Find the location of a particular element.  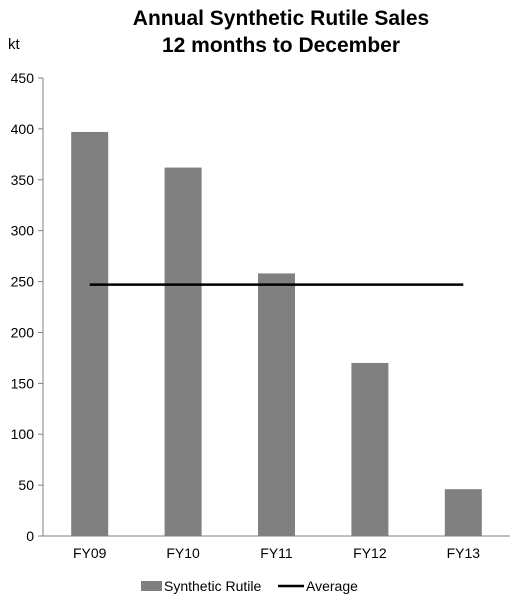

y-axis-label: kt is located at coordinates (14, 44).